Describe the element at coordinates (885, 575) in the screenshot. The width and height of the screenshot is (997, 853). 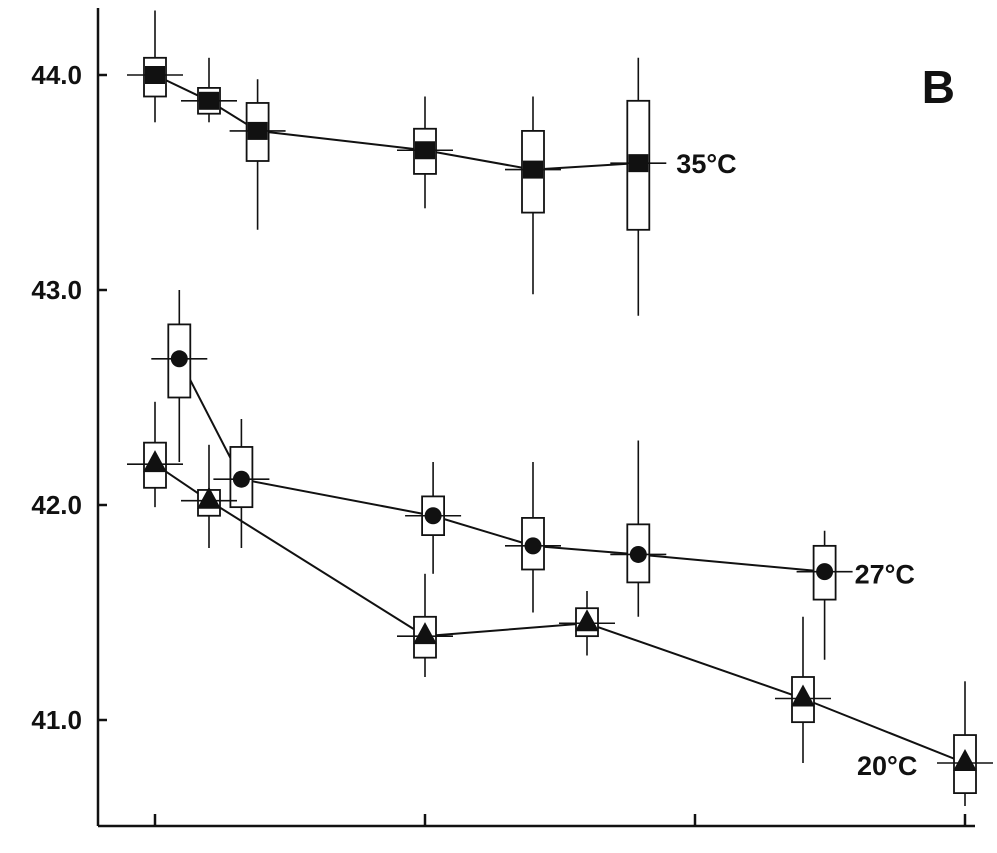
I see `series-label: 27°C` at that location.